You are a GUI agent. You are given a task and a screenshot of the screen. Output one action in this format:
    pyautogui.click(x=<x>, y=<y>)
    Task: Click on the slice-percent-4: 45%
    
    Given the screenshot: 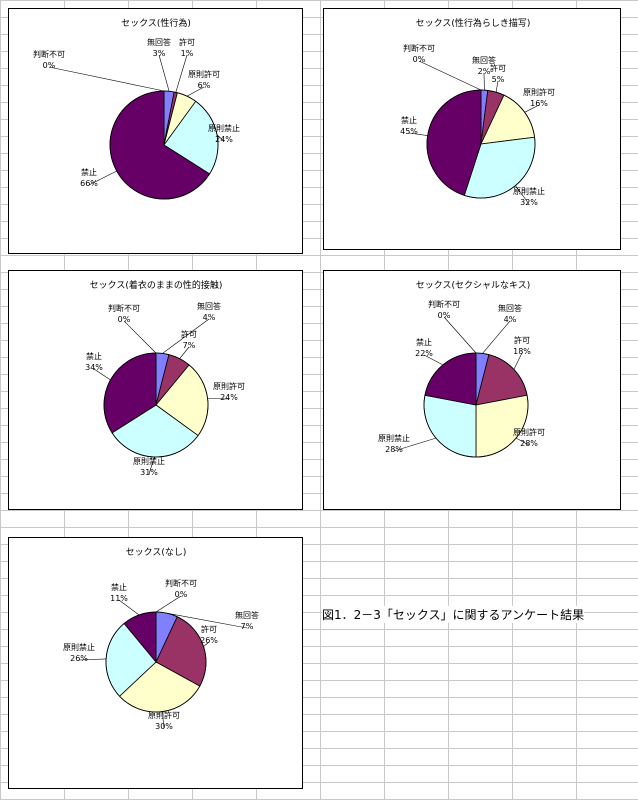 What is the action you would take?
    pyautogui.click(x=409, y=131)
    